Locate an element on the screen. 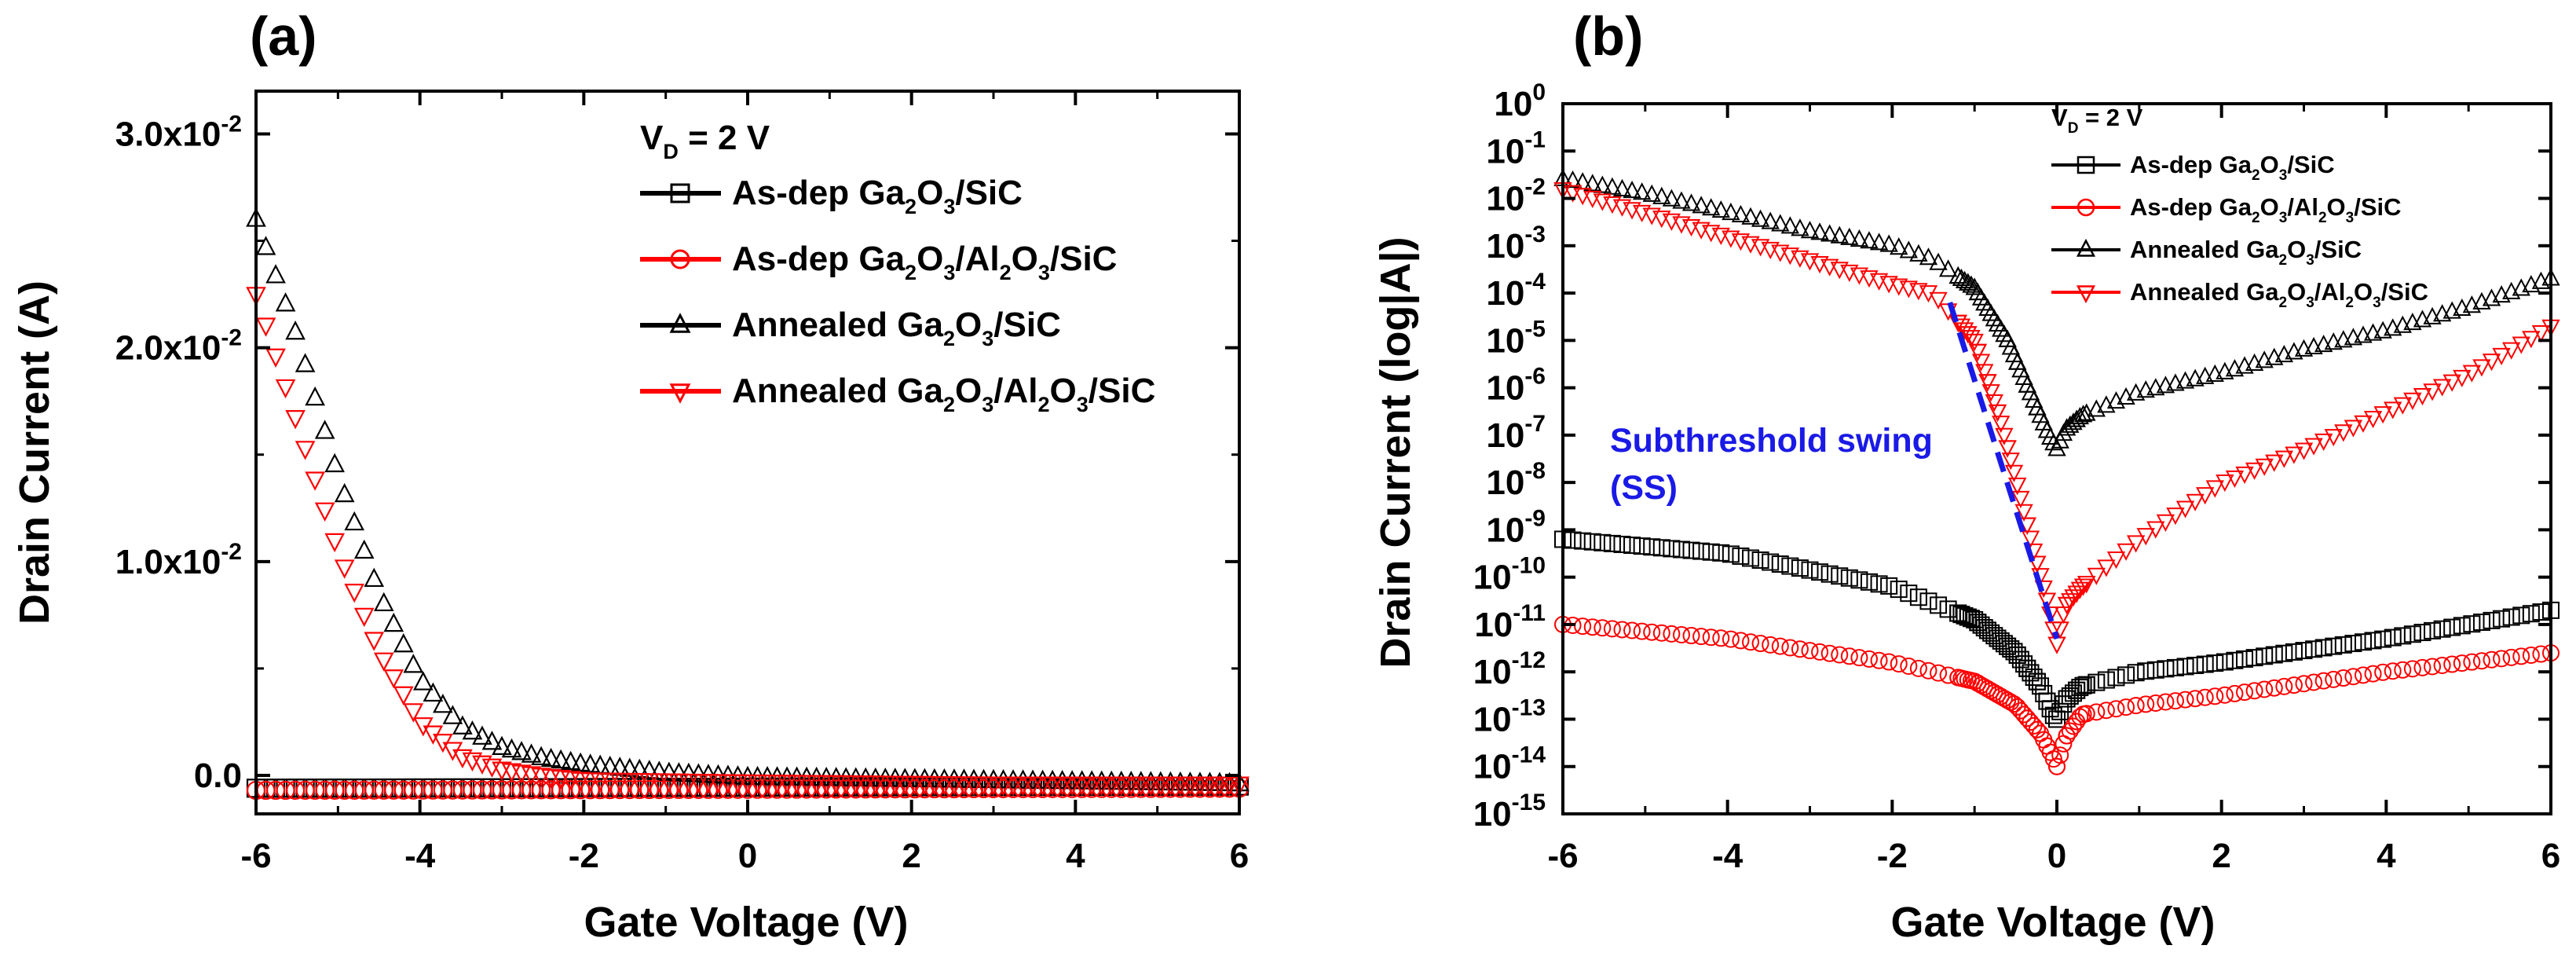 The width and height of the screenshot is (2576, 960). panel-a-ytick-label: 0.0 is located at coordinates (218, 776).